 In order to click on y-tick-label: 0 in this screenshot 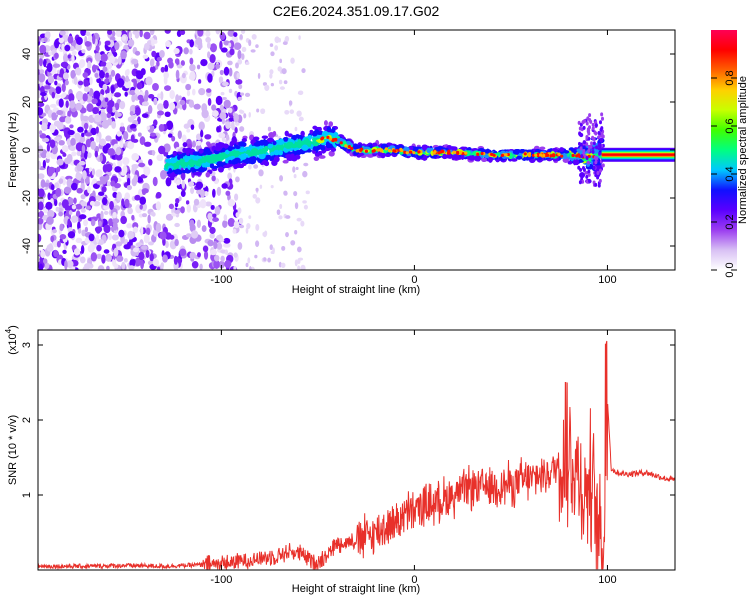, I will do `click(27, 150)`.